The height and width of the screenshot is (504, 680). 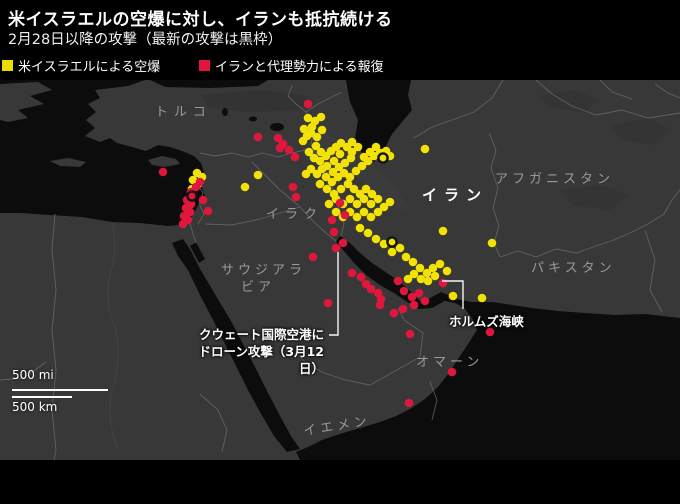 I want to click on country-label-iraq: イラク, so click(x=295, y=214).